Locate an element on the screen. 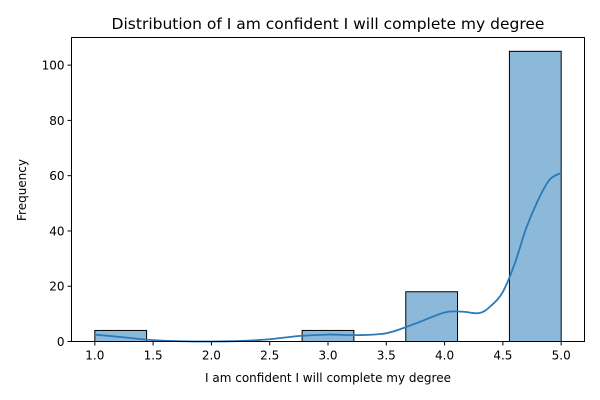  x-tick-label: 4.0 is located at coordinates (444, 356).